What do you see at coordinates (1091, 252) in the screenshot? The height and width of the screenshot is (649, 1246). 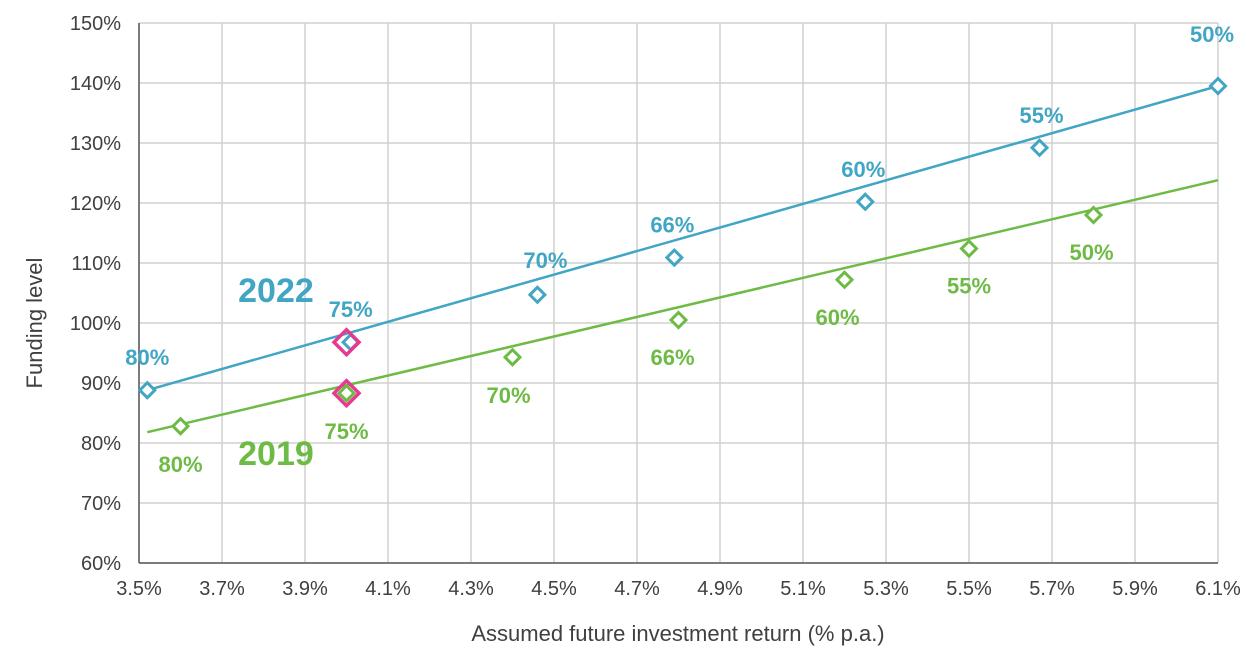 I see `data-label-2019: 50%` at bounding box center [1091, 252].